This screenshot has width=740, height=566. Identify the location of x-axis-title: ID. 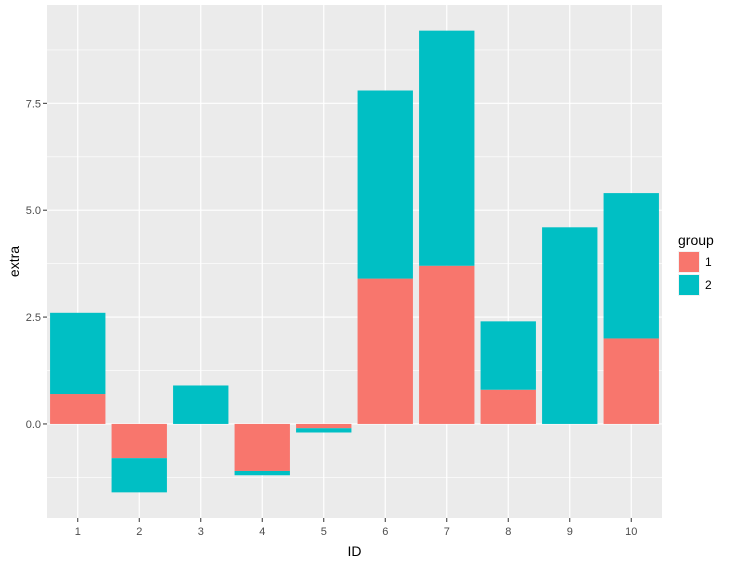
(355, 551).